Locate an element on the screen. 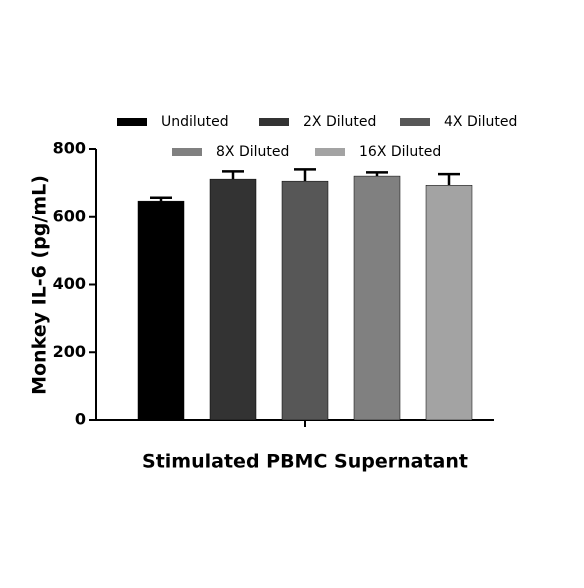 This screenshot has width=584, height=588. y-tick-label: 800 is located at coordinates (69, 148).